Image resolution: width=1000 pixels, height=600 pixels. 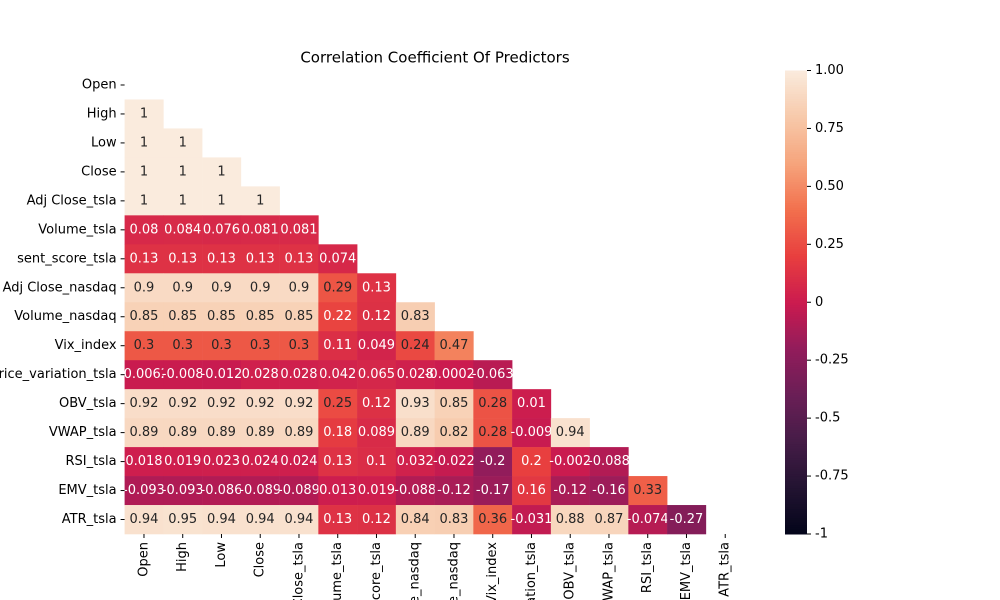 What do you see at coordinates (337, 432) in the screenshot?
I see `cell-label: 0.18` at bounding box center [337, 432].